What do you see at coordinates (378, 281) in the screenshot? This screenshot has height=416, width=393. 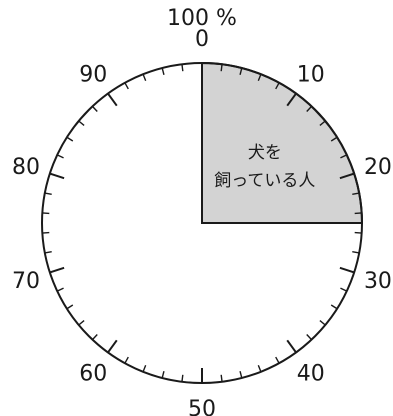 I see `tick-label-30: 30` at bounding box center [378, 281].